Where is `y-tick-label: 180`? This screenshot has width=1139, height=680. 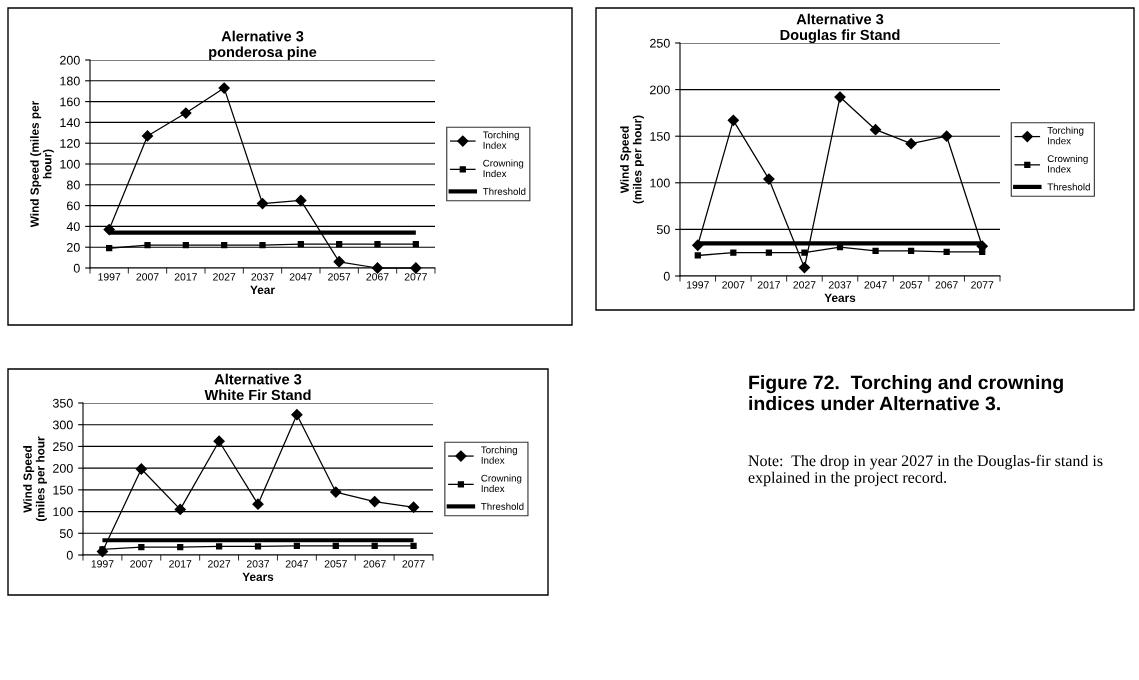
y-tick-label: 180 is located at coordinates (70, 81).